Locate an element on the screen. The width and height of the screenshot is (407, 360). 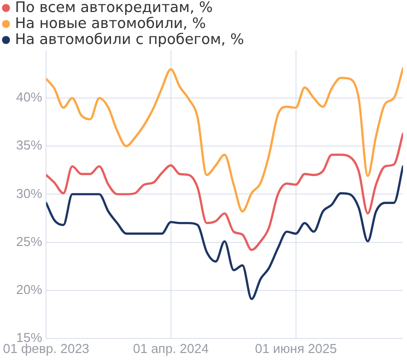
y-tick-label: 30% is located at coordinates (29, 193).